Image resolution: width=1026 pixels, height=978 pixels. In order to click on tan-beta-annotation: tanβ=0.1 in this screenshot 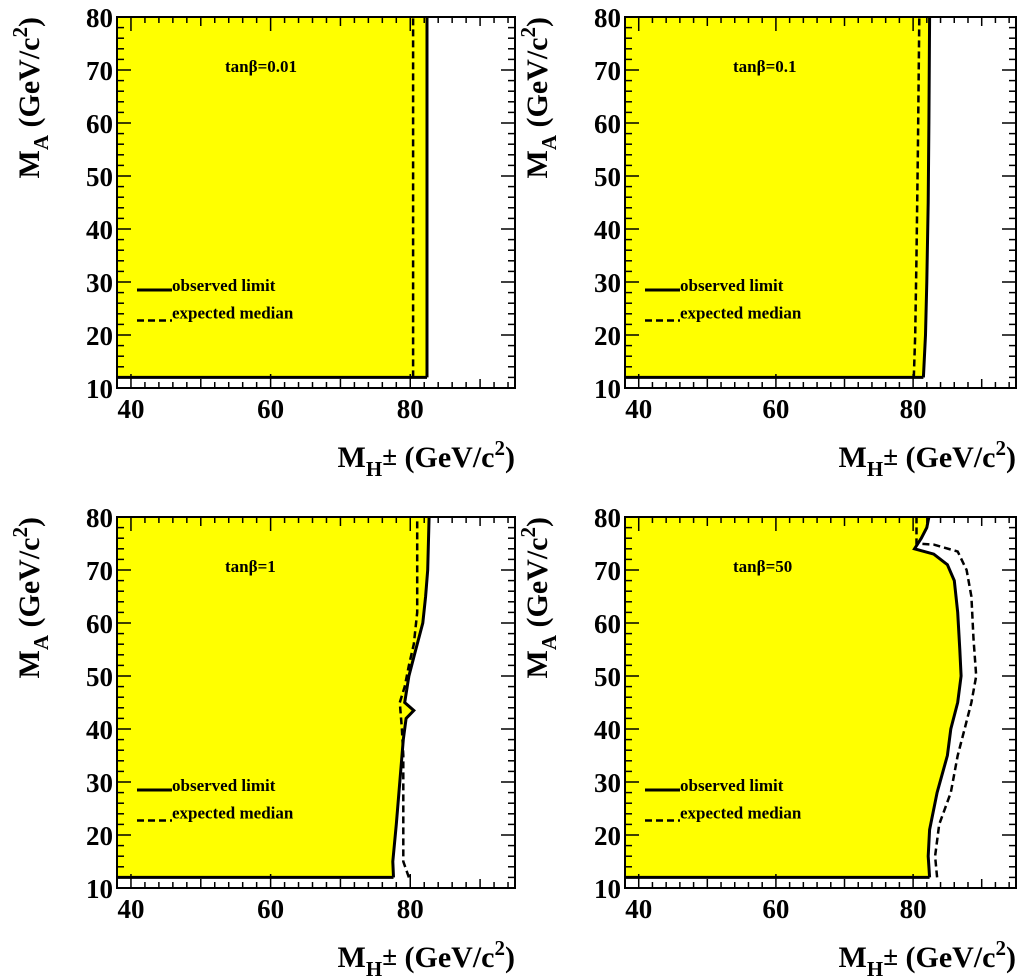, I will do `click(765, 66)`.